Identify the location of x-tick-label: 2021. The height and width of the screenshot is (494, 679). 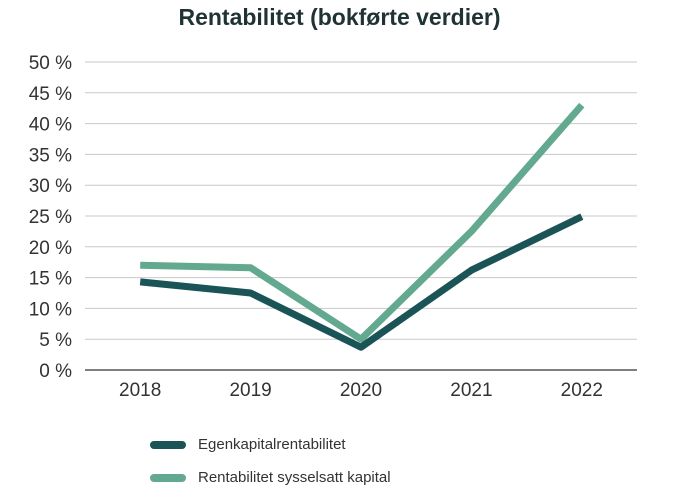
(471, 390).